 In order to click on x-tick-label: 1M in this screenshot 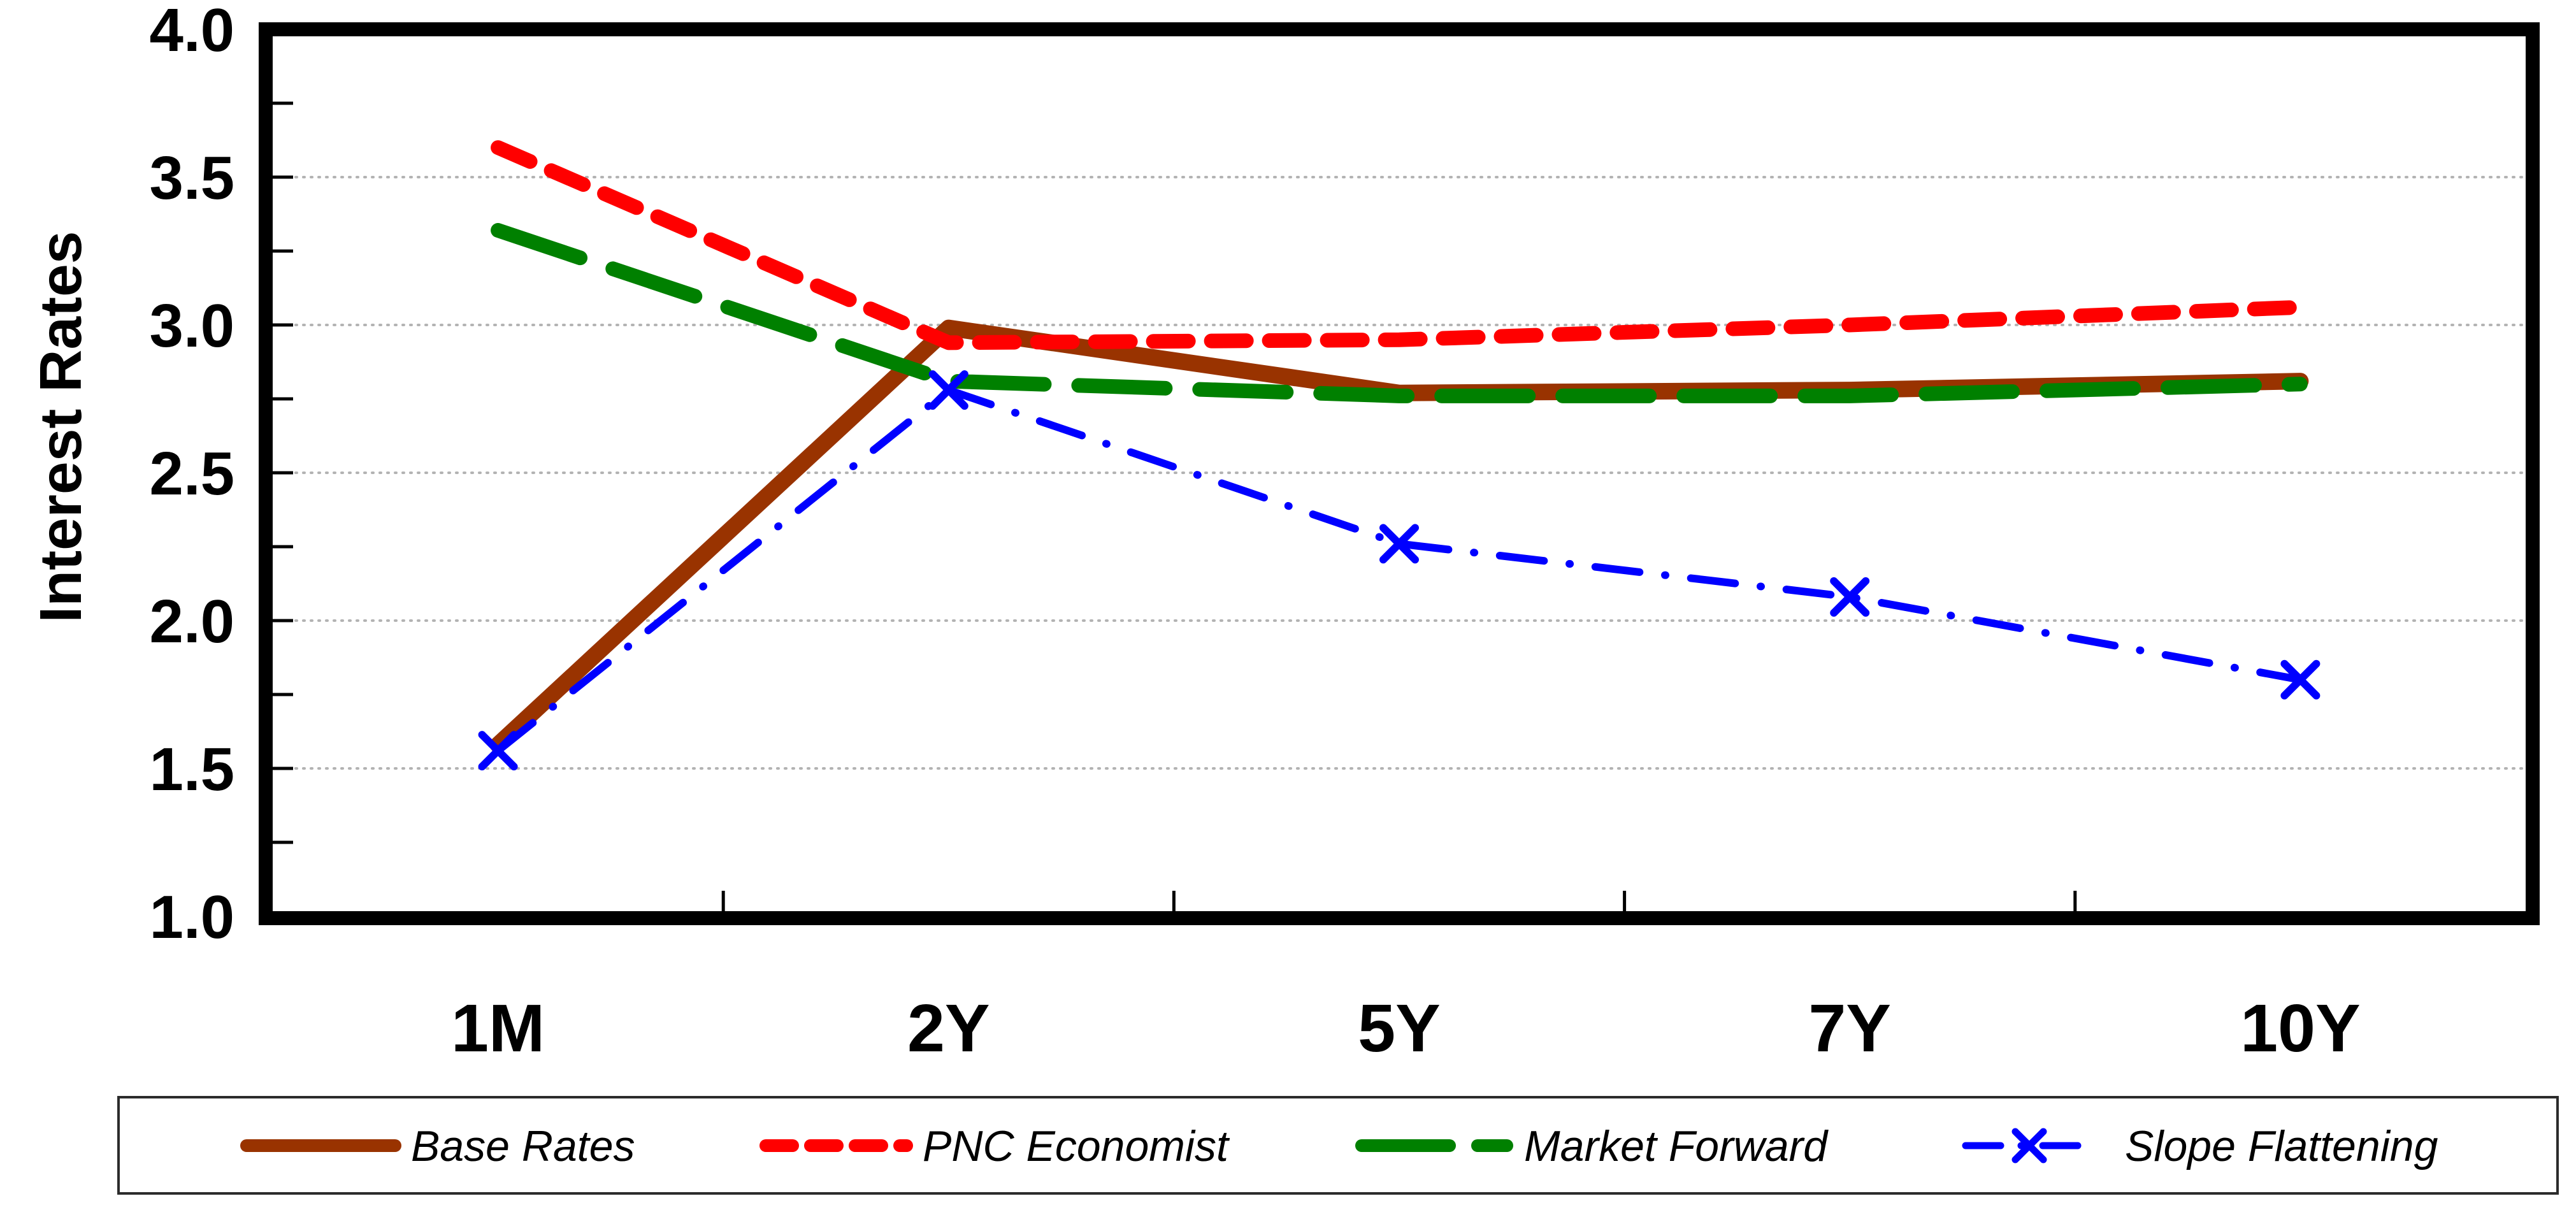, I will do `click(498, 1028)`.